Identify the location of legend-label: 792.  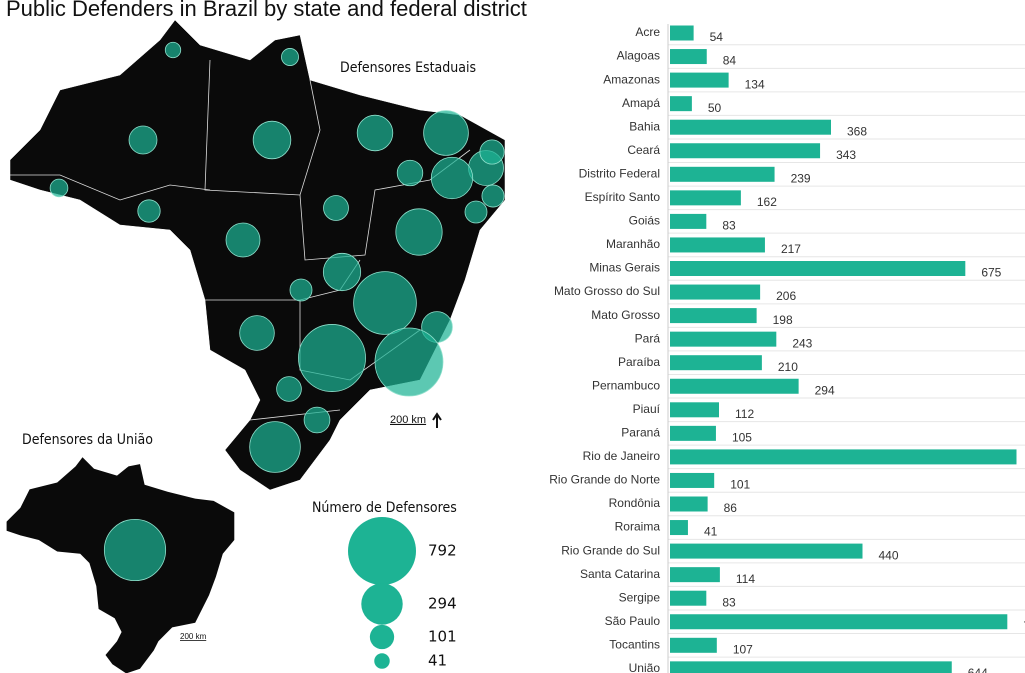
(442, 551).